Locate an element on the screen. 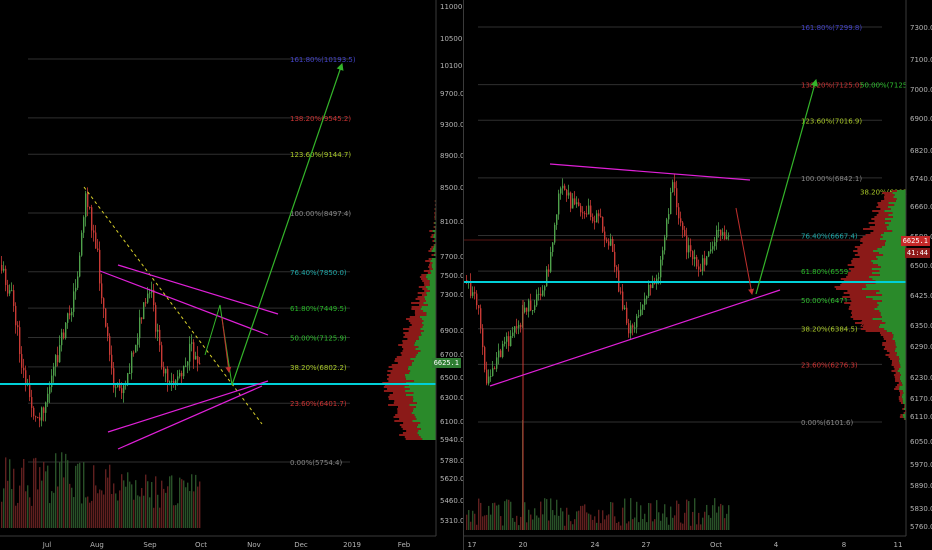 The image size is (932, 550). fib-label: 23.60%(6276.3) is located at coordinates (829, 365).